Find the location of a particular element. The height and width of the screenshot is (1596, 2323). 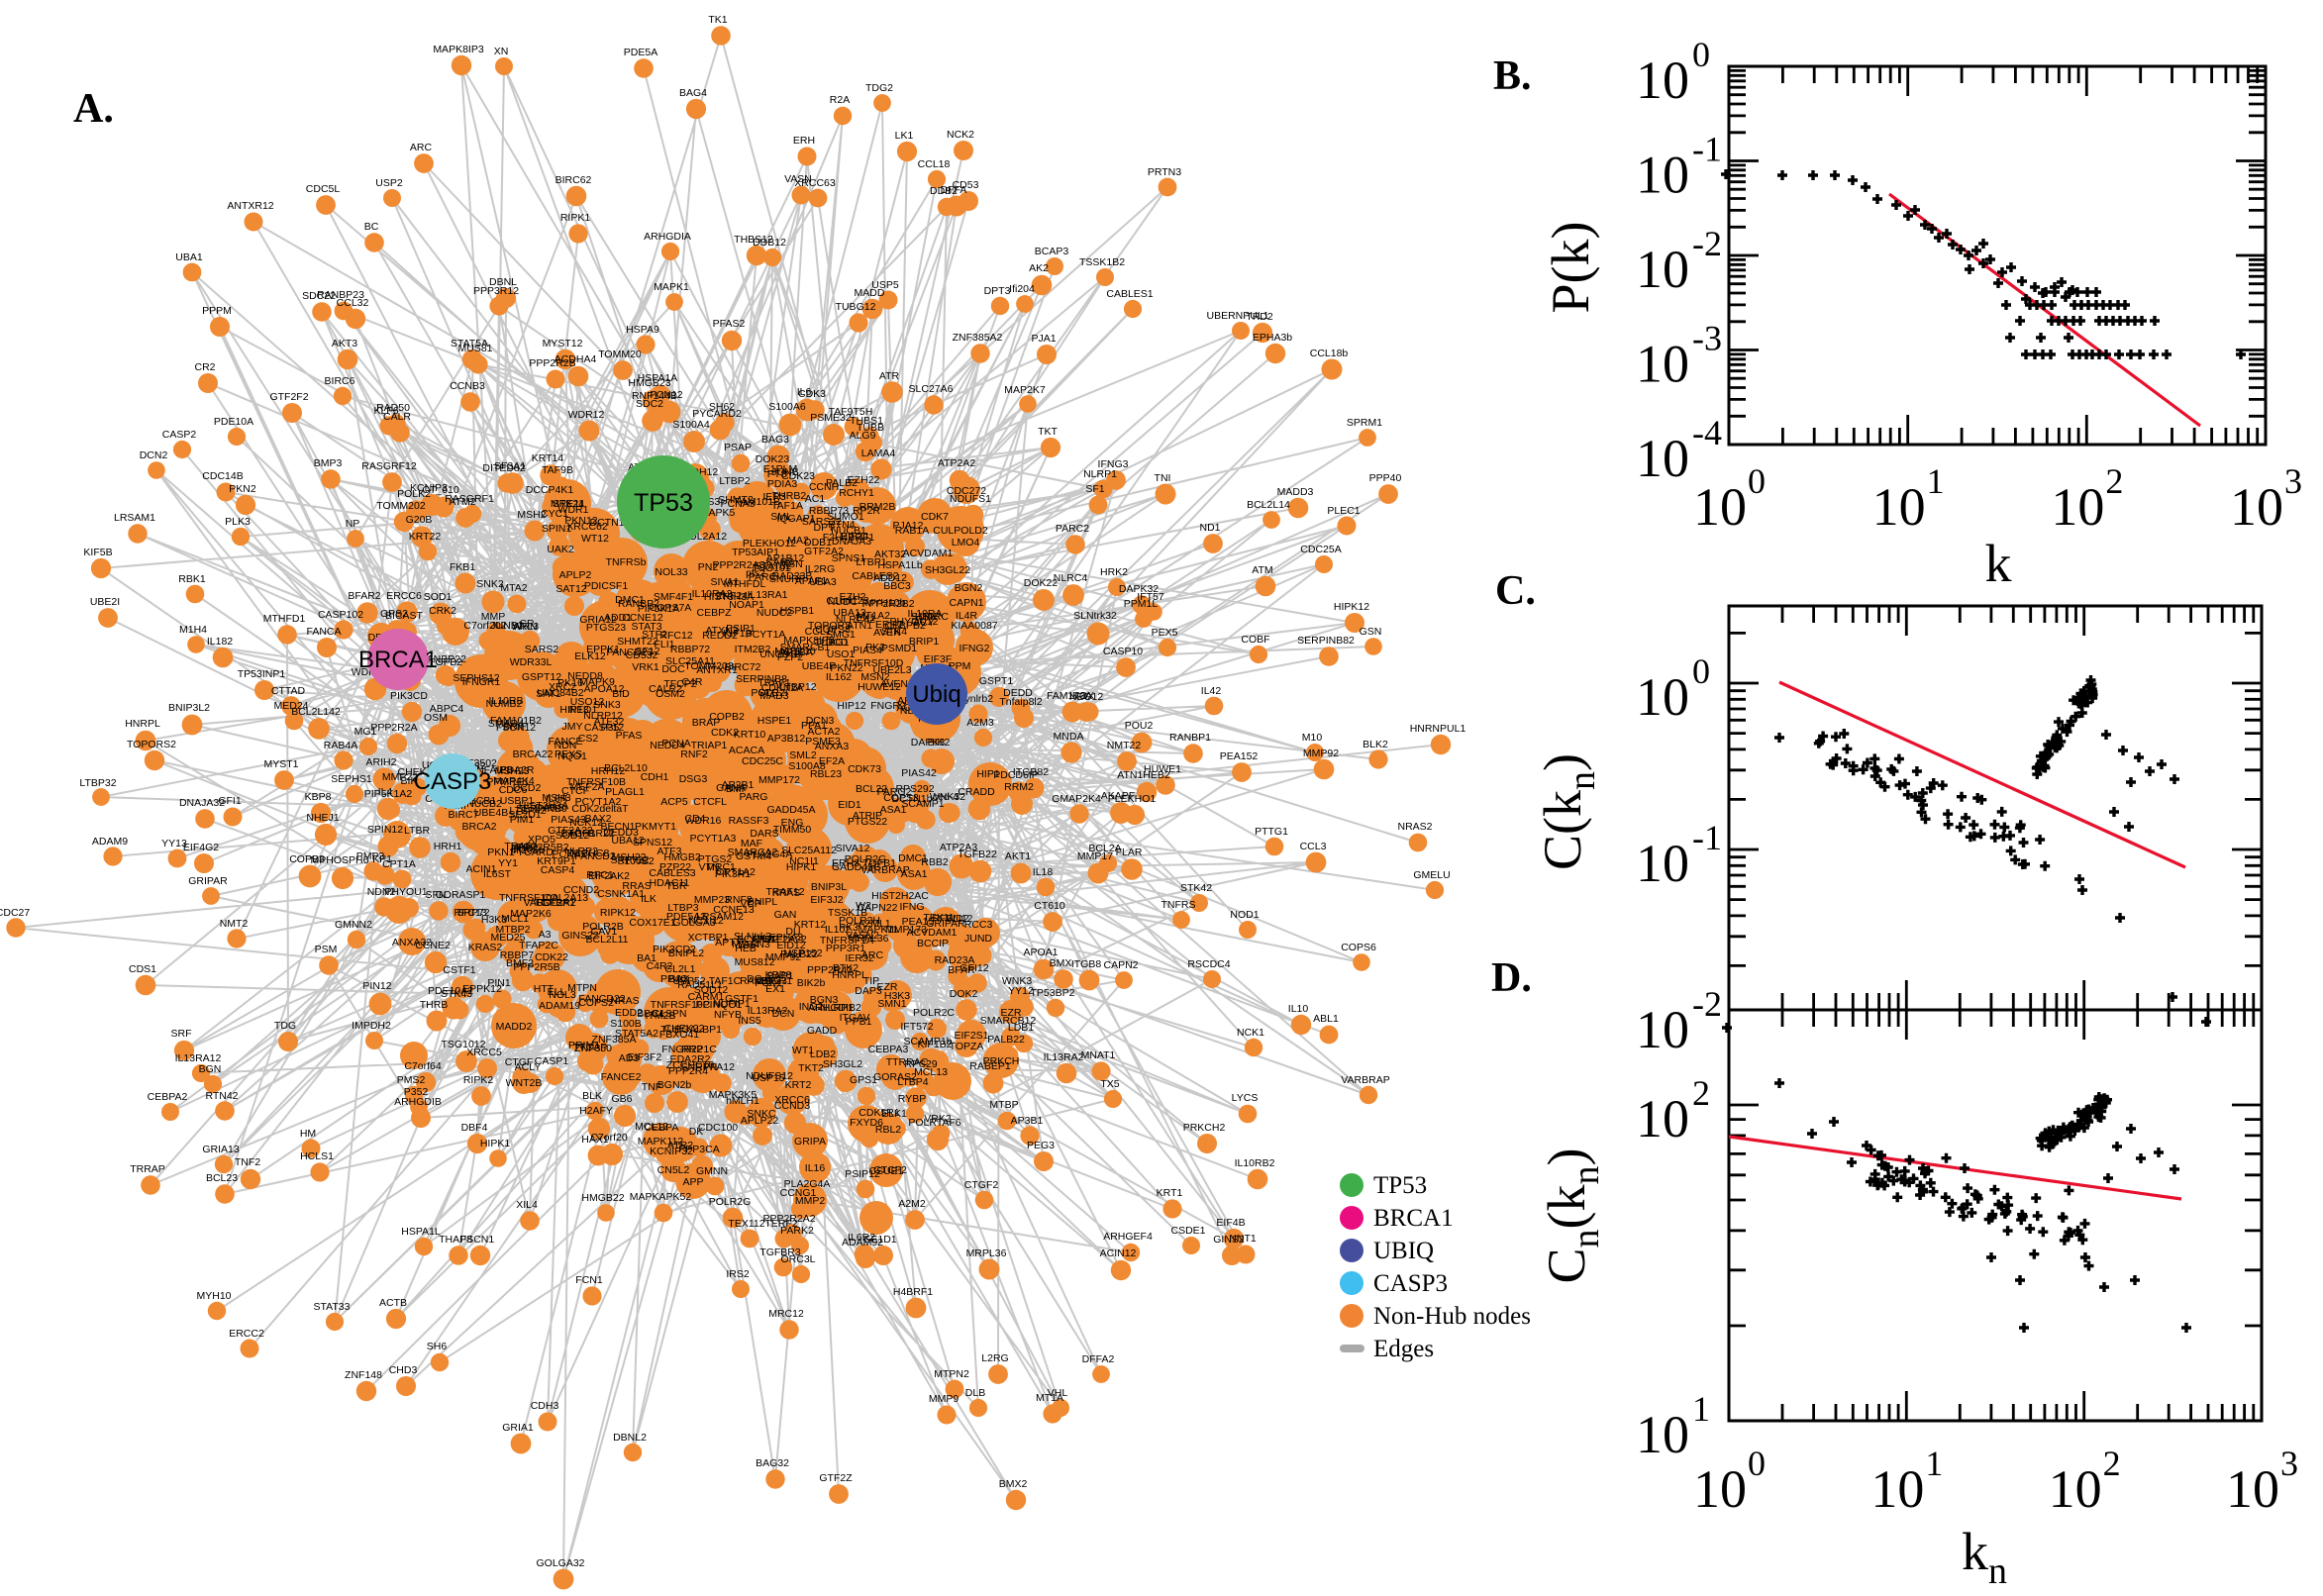

svg-text: DBF4 is located at coordinates (474, 1128).